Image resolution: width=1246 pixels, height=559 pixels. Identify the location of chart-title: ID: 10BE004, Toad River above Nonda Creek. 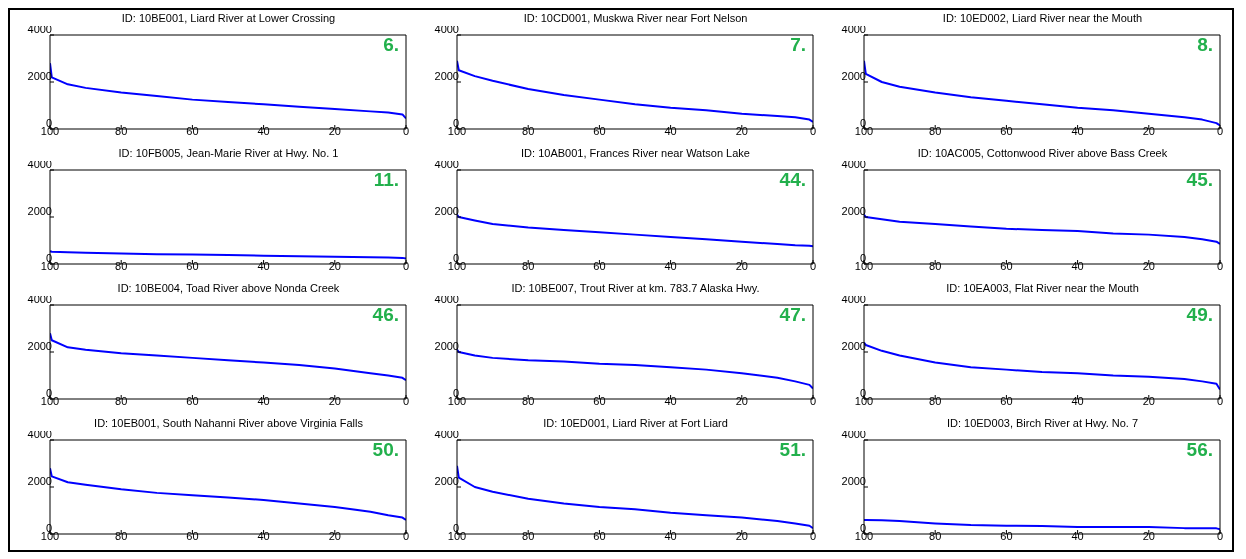
(228, 288).